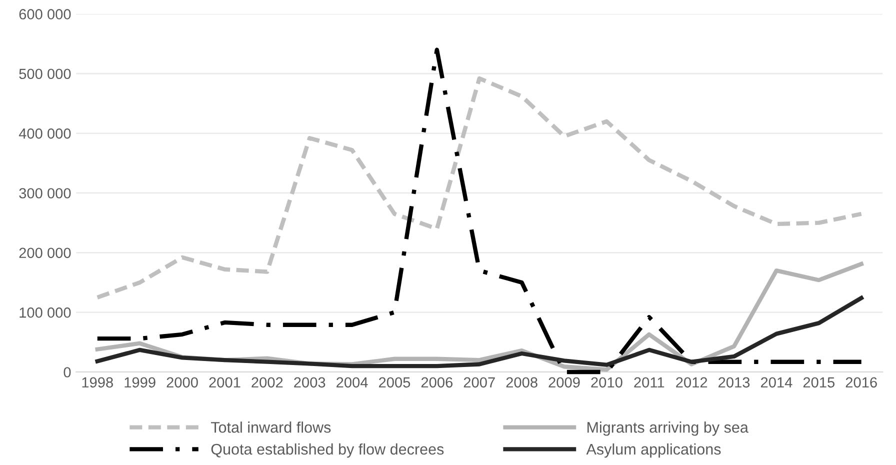 Image resolution: width=896 pixels, height=465 pixels. Describe the element at coordinates (734, 382) in the screenshot. I see `x-tick-label: 2013` at that location.